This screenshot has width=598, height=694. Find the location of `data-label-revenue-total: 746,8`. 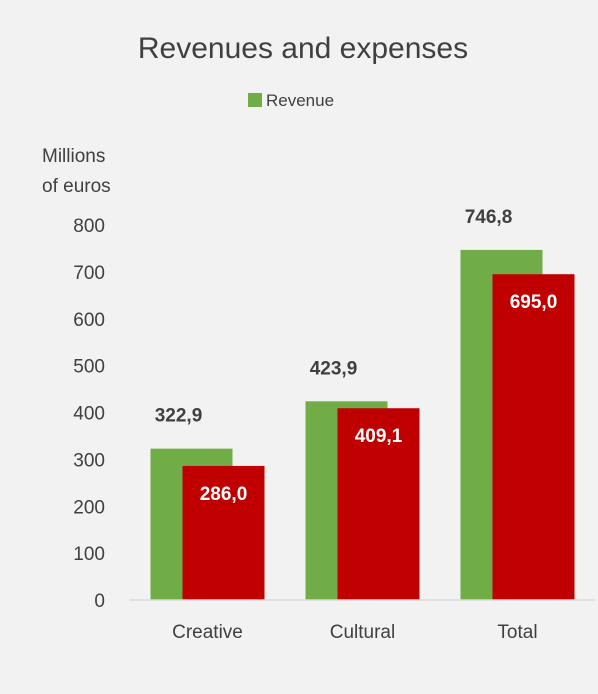

data-label-revenue-total: 746,8 is located at coordinates (489, 217).